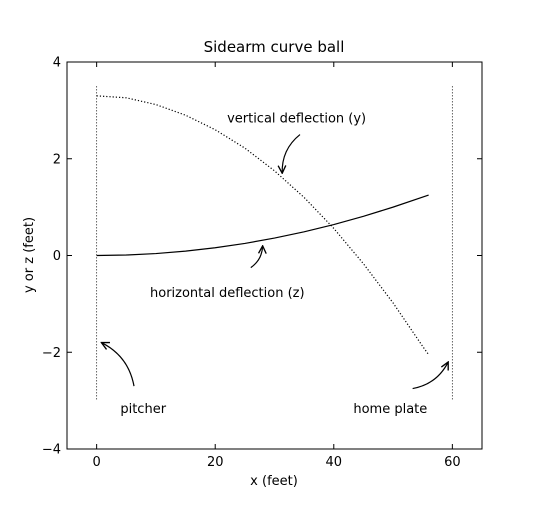 This screenshot has height=505, width=535. What do you see at coordinates (51, 353) in the screenshot?
I see `y-tick-label: −2` at bounding box center [51, 353].